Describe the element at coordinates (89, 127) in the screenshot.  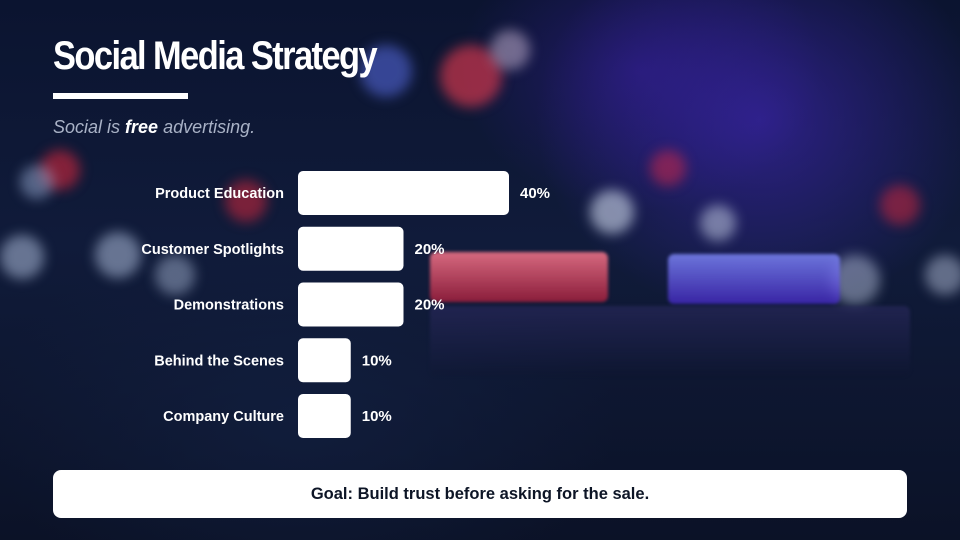
I see `subtitle-pre: Social is` at that location.